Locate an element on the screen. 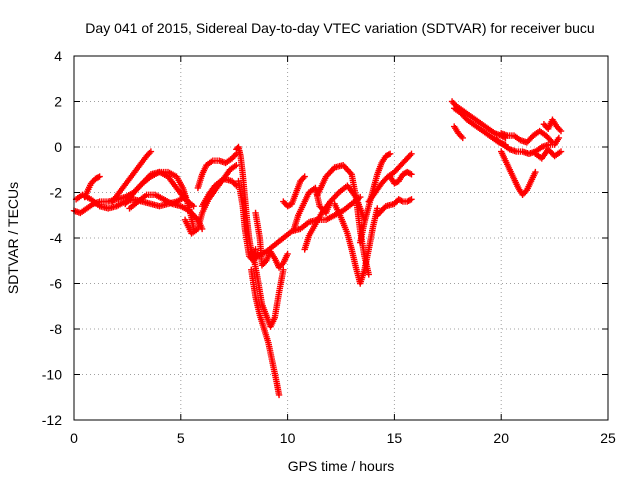  x-tick-label: 10 is located at coordinates (288, 438).